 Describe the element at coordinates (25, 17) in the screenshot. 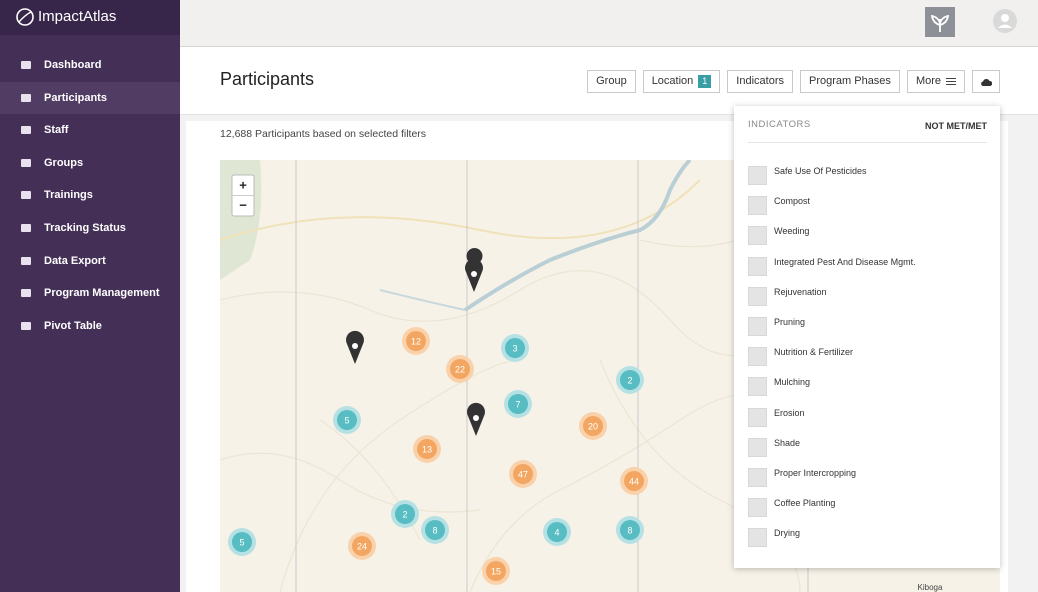

I see `brand-logo` at that location.